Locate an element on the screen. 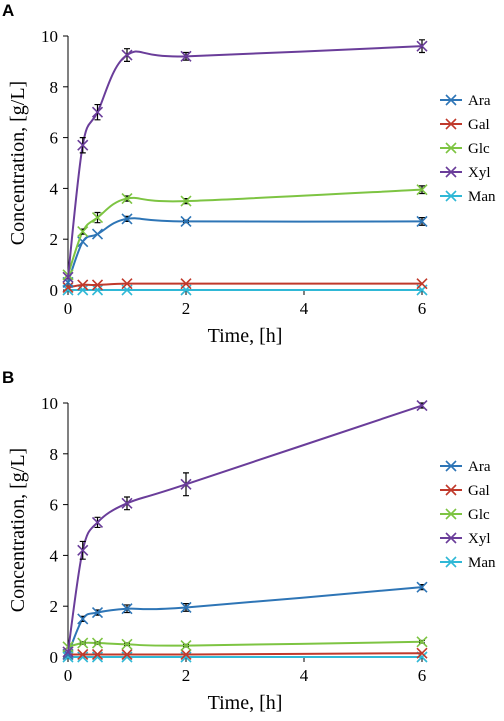  x-tick-label: 6 is located at coordinates (422, 308).